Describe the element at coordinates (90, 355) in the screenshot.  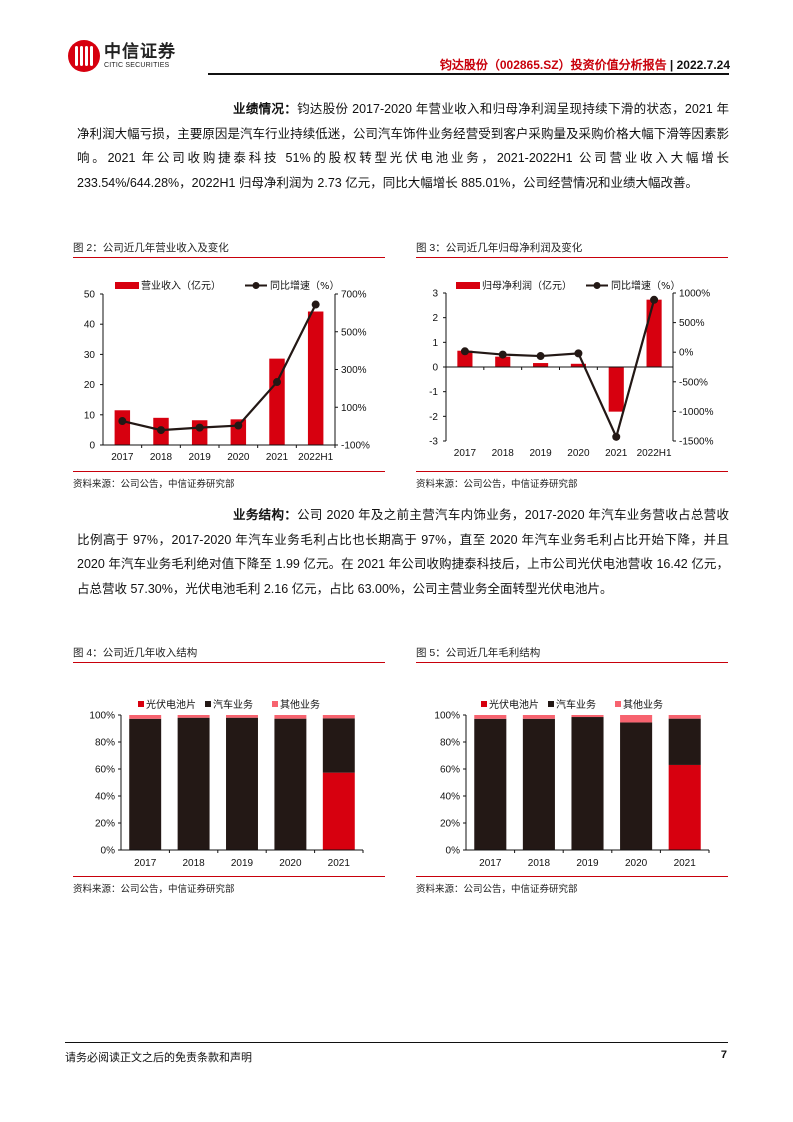
I see `svg-text: 30` at that location.